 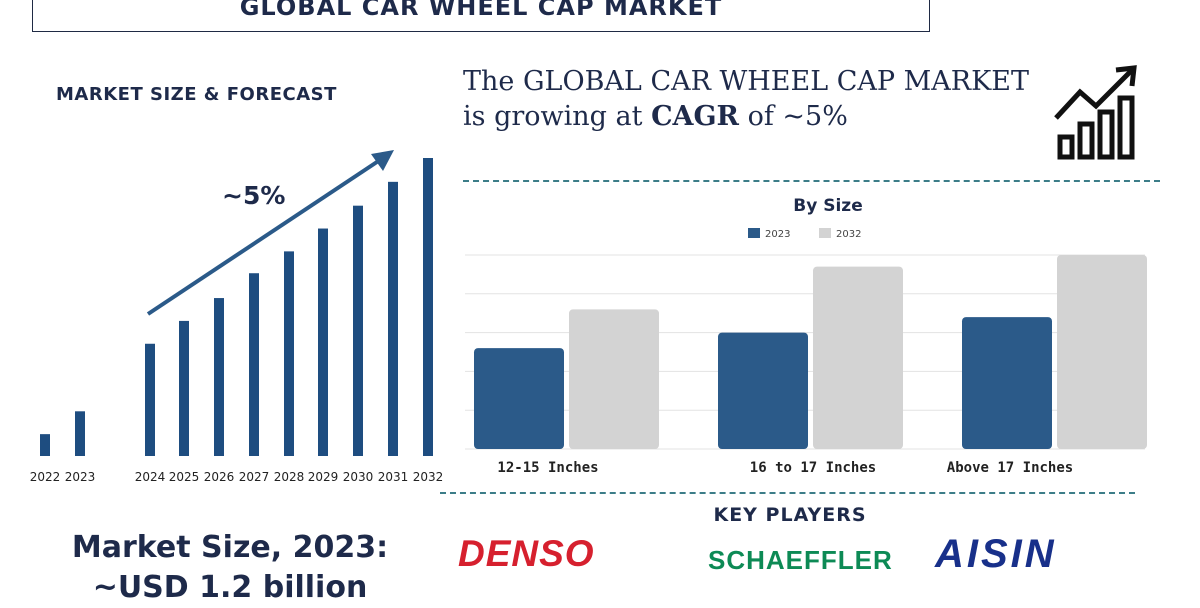 I want to click on market-size-line2: ~USD 1.2 billion, so click(x=230, y=587).